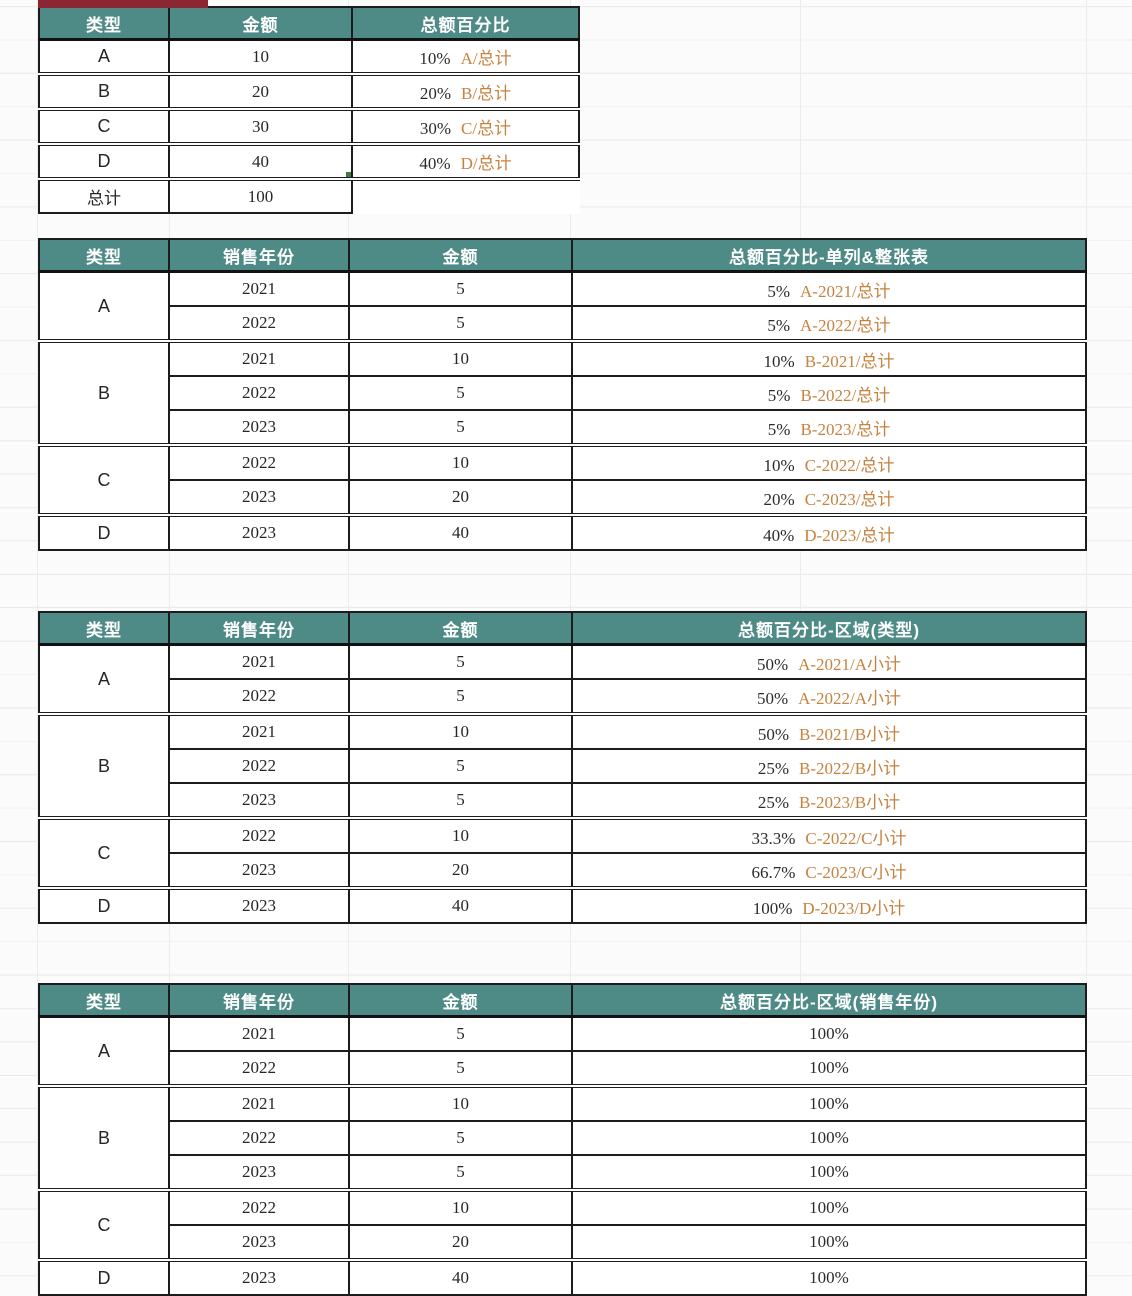  What do you see at coordinates (829, 1000) in the screenshot?
I see `column-header: 总额百分比-区域(销售年份)` at bounding box center [829, 1000].